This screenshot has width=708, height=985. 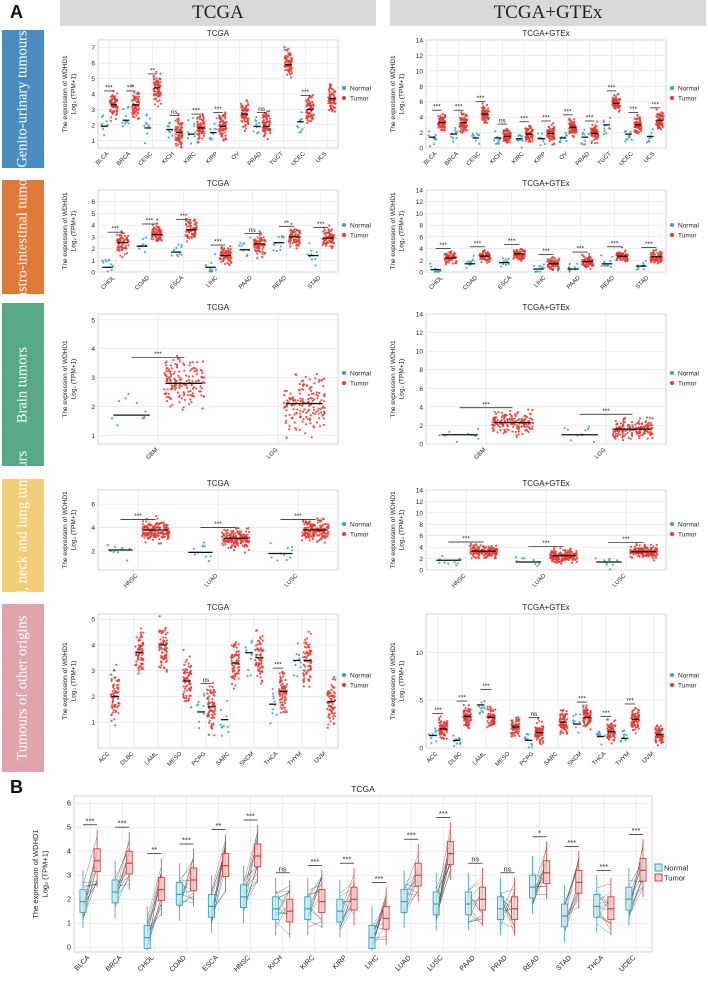 I want to click on y-tick-label: 3, so click(x=93, y=110).